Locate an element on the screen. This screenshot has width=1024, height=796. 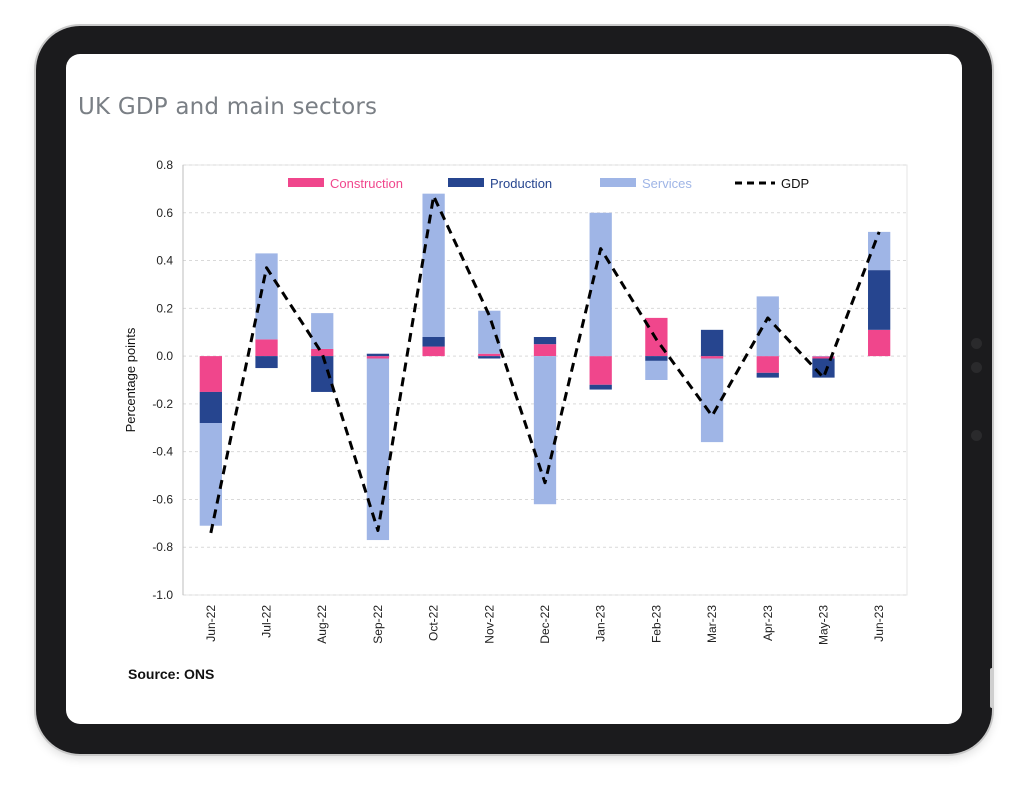
y-tick-label: -0.4 is located at coordinates (162, 452).